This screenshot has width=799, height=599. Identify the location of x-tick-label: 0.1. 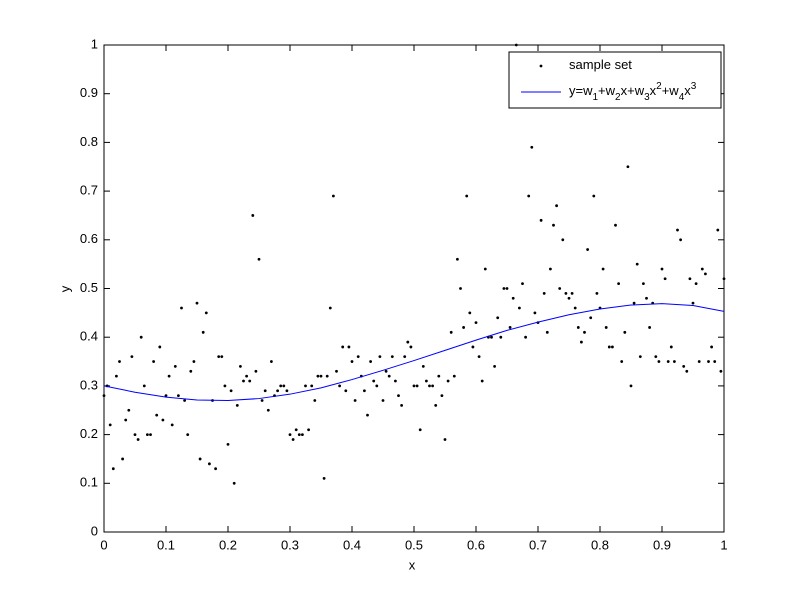
(166, 544).